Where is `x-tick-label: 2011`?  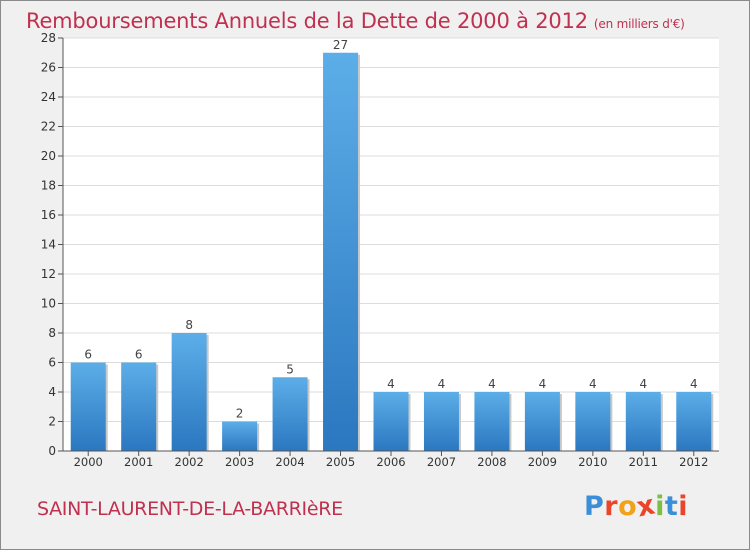
x-tick-label: 2011 is located at coordinates (643, 462).